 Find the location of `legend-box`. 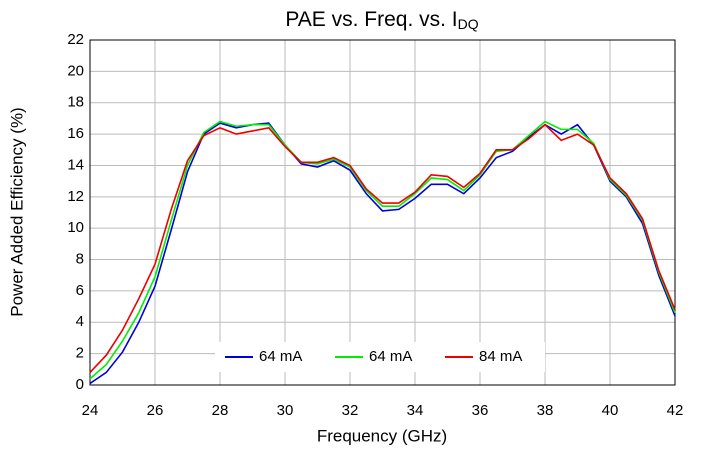

legend-box is located at coordinates (380, 357).